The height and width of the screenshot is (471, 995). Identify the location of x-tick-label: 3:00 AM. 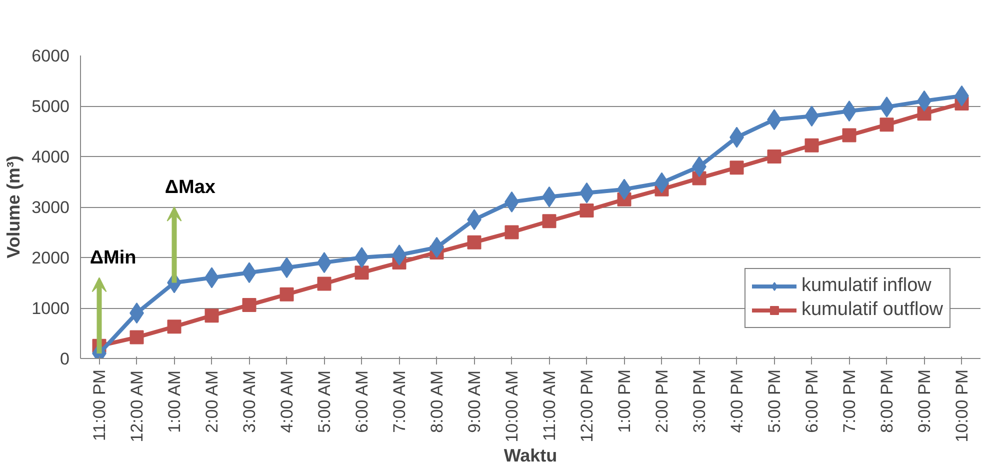
(249, 401).